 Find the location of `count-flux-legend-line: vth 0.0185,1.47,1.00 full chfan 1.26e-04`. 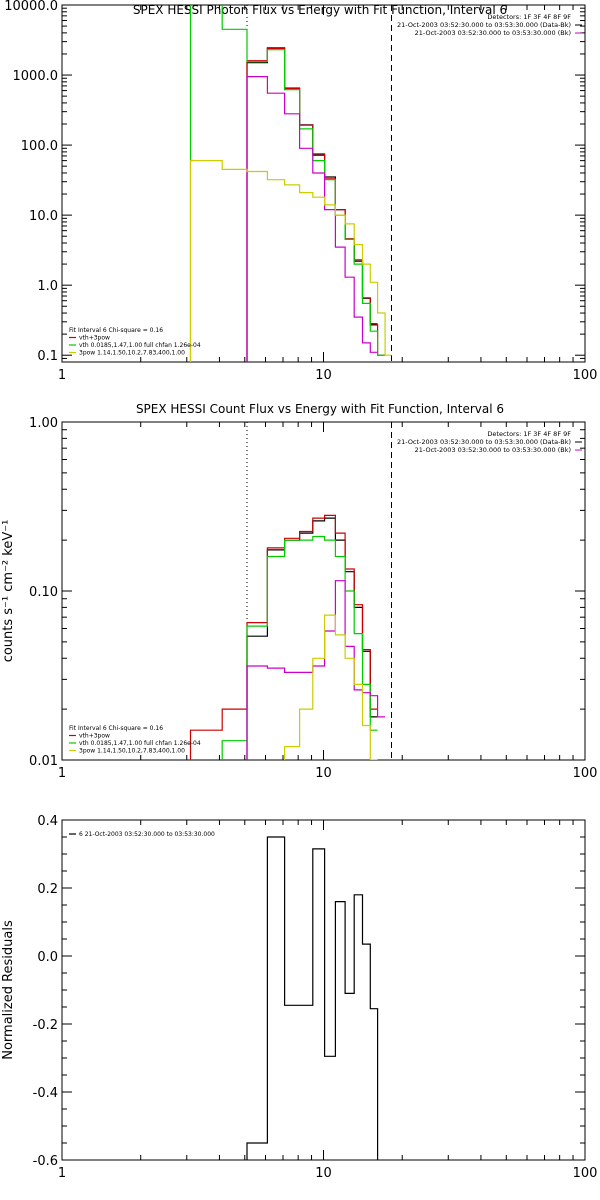

count-flux-legend-line: vth 0.0185,1.47,1.00 full chfan 1.26e-04 is located at coordinates (140, 743).